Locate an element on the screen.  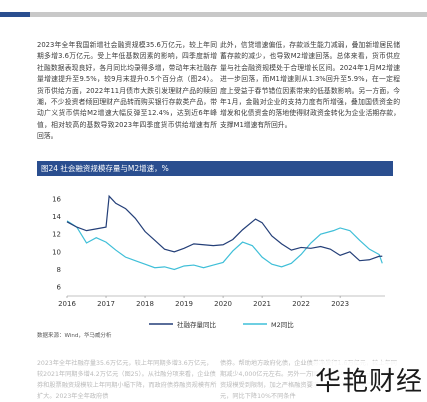
y-tick-label: 6 is located at coordinates (59, 288).